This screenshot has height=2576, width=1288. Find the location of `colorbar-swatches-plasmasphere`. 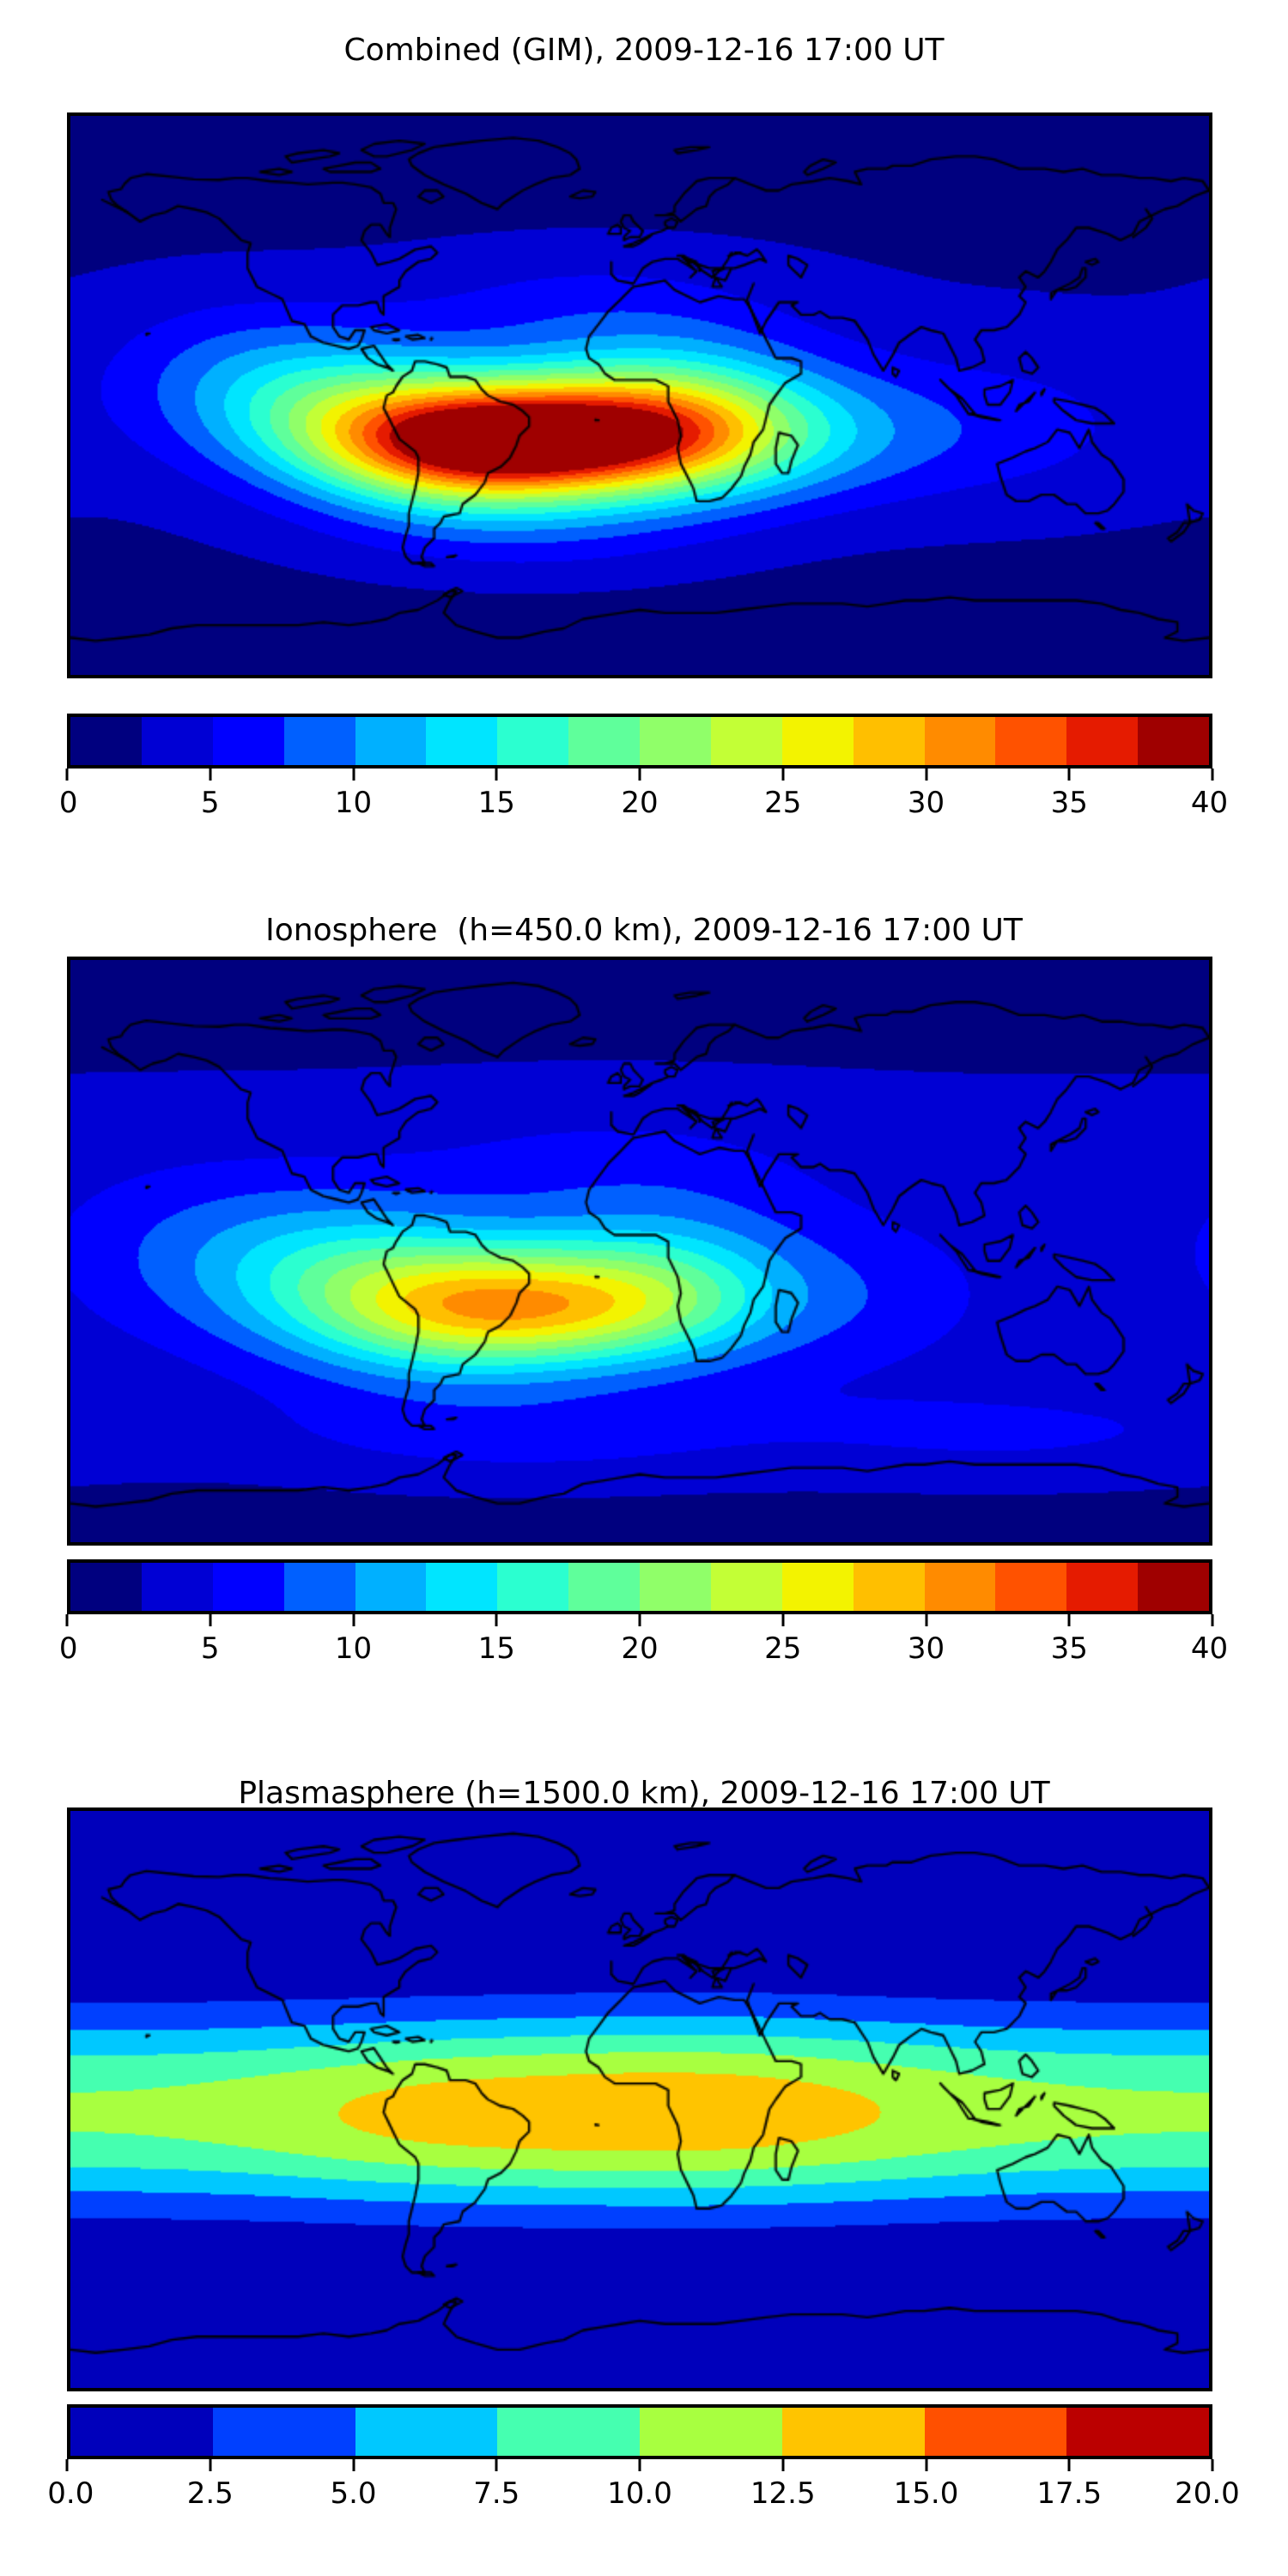

colorbar-swatches-plasmasphere is located at coordinates (640, 2431).